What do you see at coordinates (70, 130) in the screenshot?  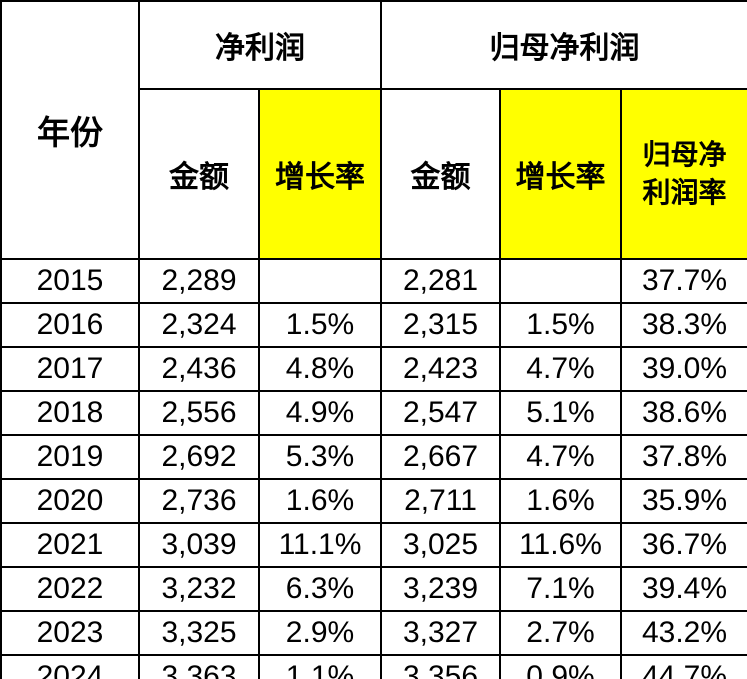 I see `year-header-cell: 年份` at bounding box center [70, 130].